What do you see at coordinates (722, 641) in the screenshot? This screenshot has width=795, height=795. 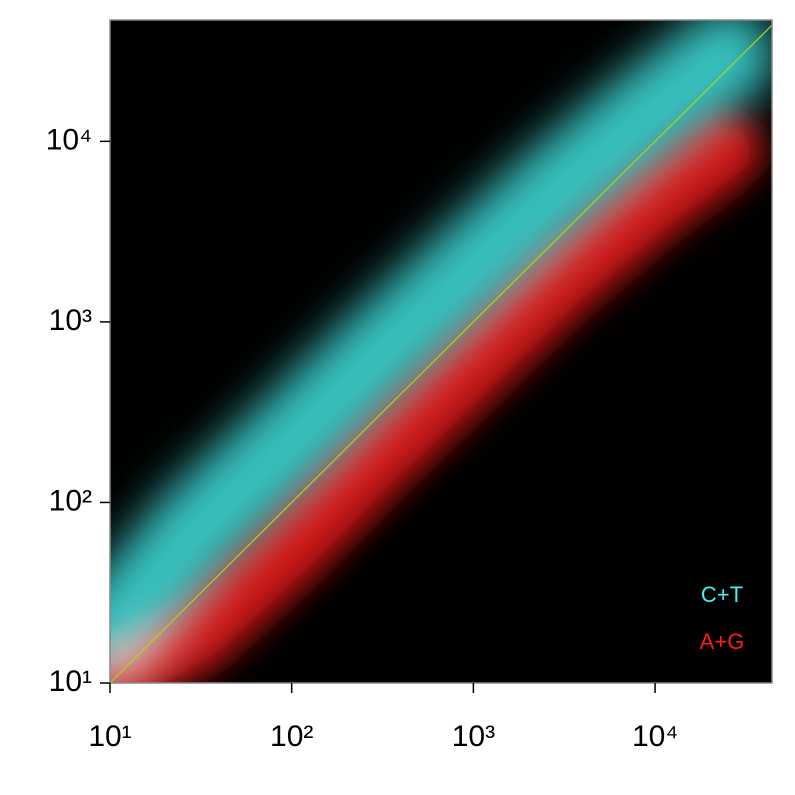 I see `legend-label: A+G` at bounding box center [722, 641].